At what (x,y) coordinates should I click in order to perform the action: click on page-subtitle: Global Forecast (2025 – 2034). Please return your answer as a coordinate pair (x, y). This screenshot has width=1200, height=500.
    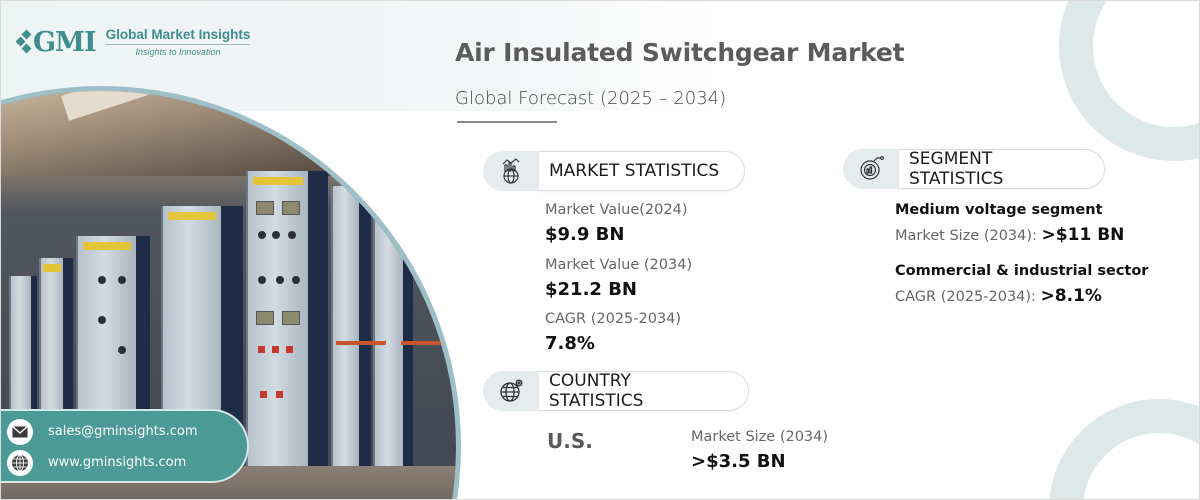
    Looking at the image, I should click on (591, 98).